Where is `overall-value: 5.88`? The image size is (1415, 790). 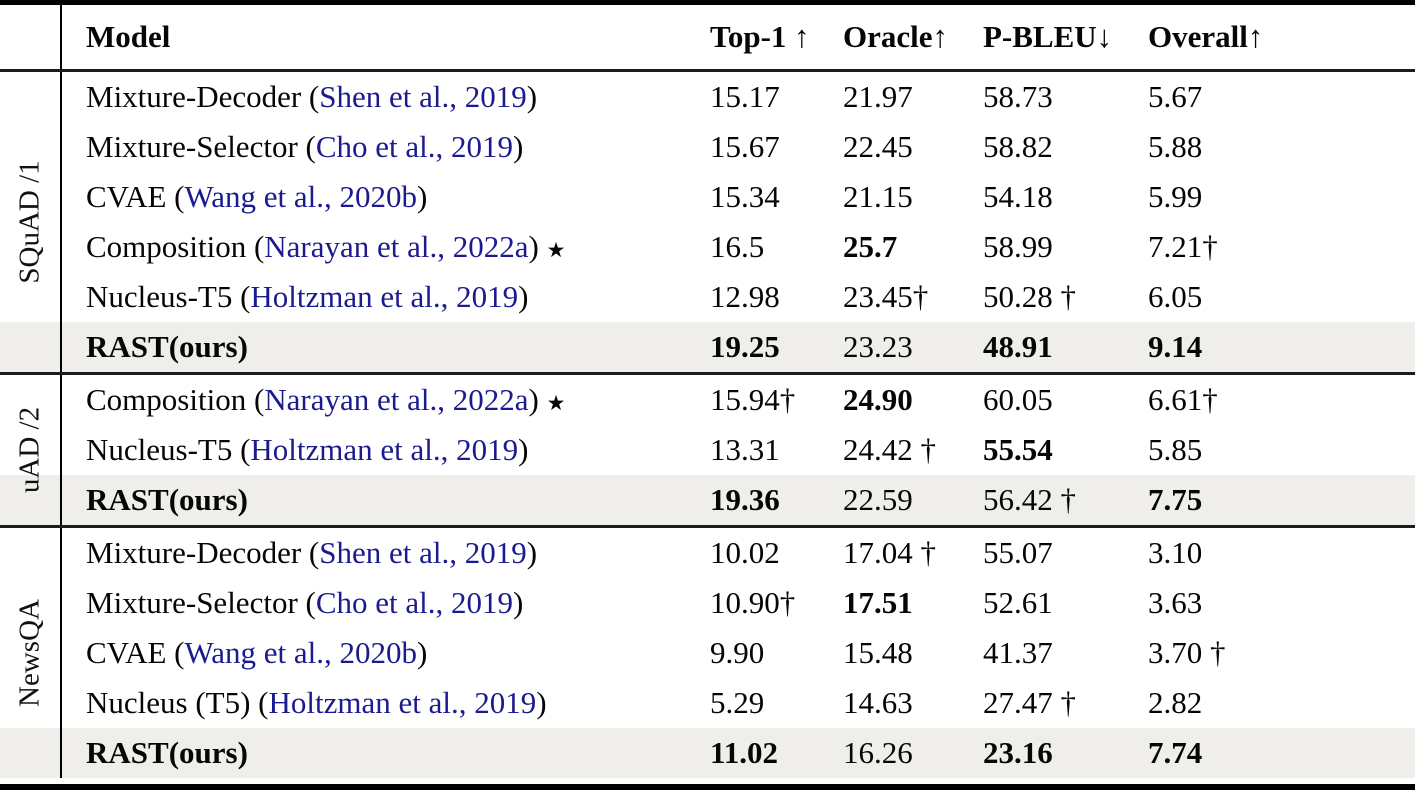 overall-value: 5.88 is located at coordinates (1175, 146).